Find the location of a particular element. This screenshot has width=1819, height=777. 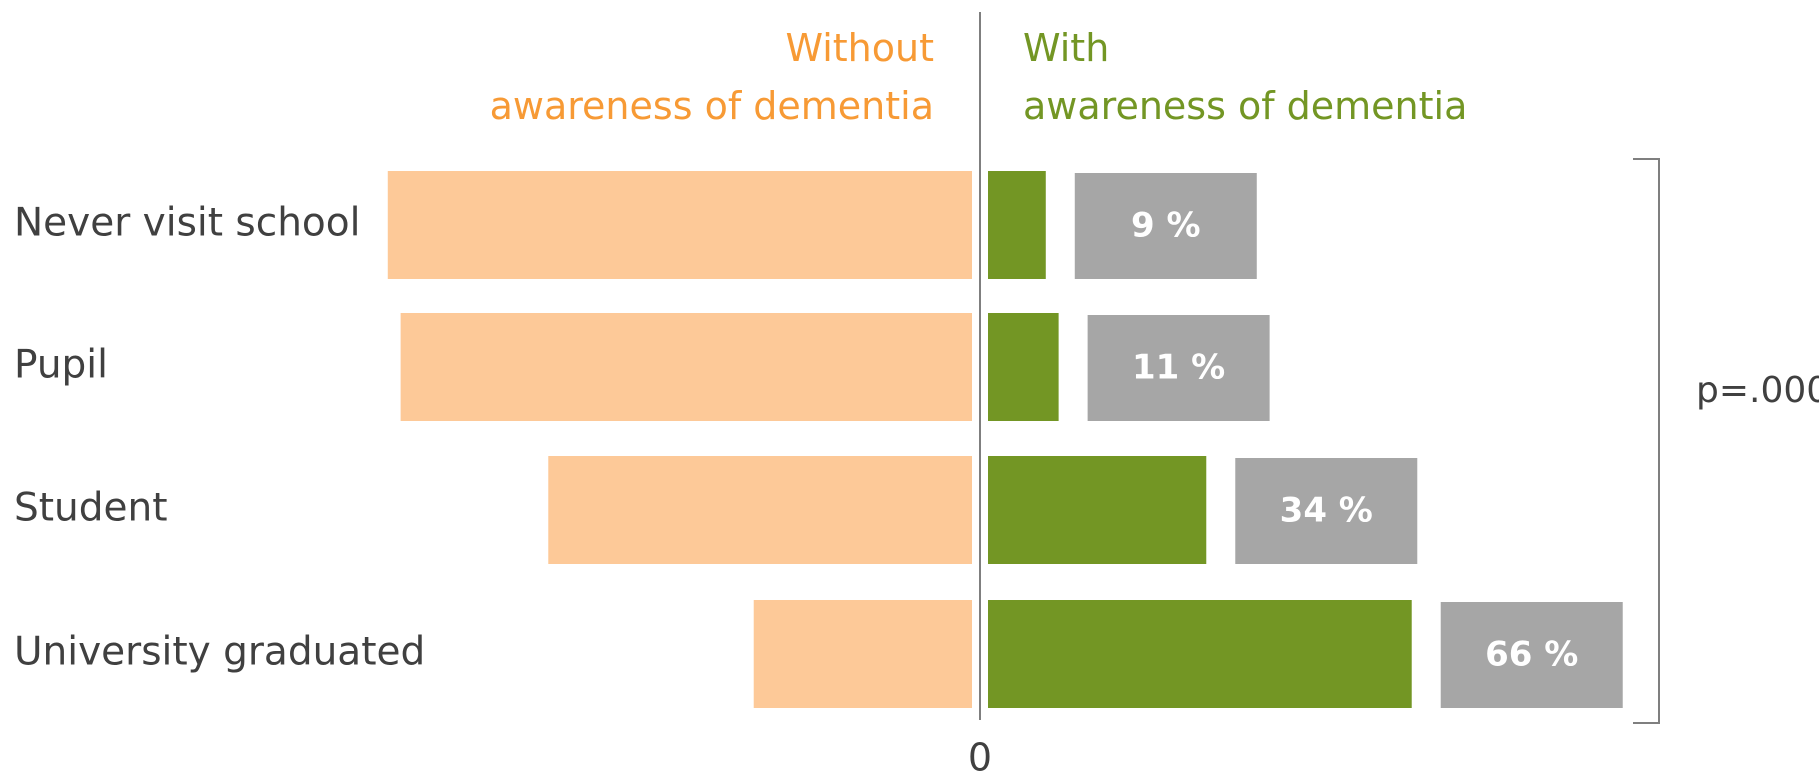

legend-label: Without awareness of dementia is located at coordinates (712, 77).